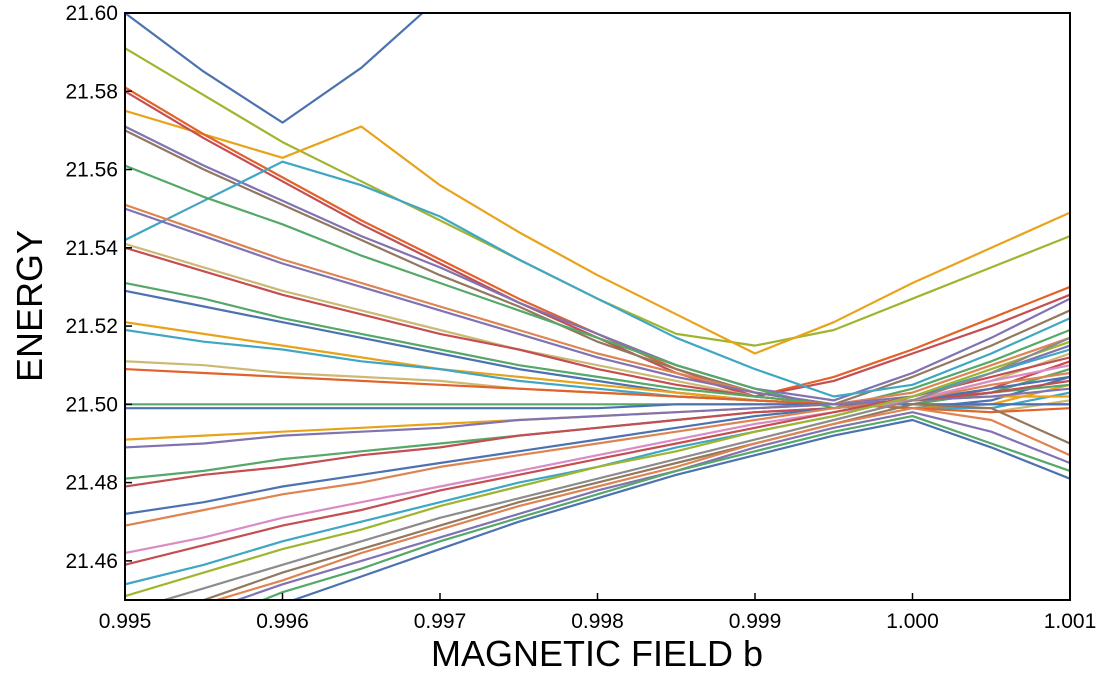 This screenshot has width=1107, height=677. I want to click on y-tick-label: 21.52, so click(91, 326).